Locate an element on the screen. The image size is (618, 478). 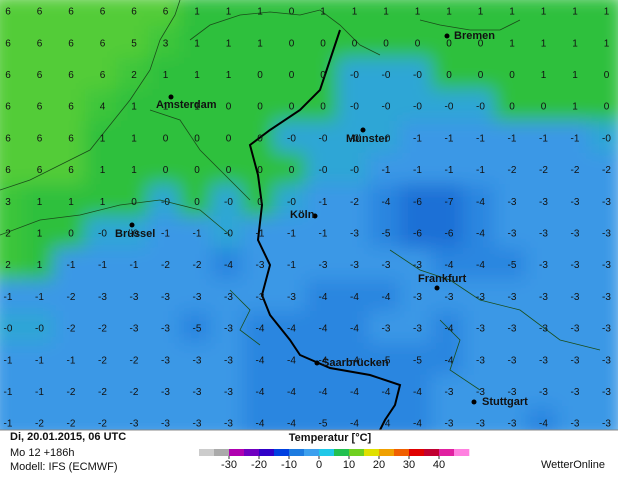
grid-value: 2 is located at coordinates (8, 234).